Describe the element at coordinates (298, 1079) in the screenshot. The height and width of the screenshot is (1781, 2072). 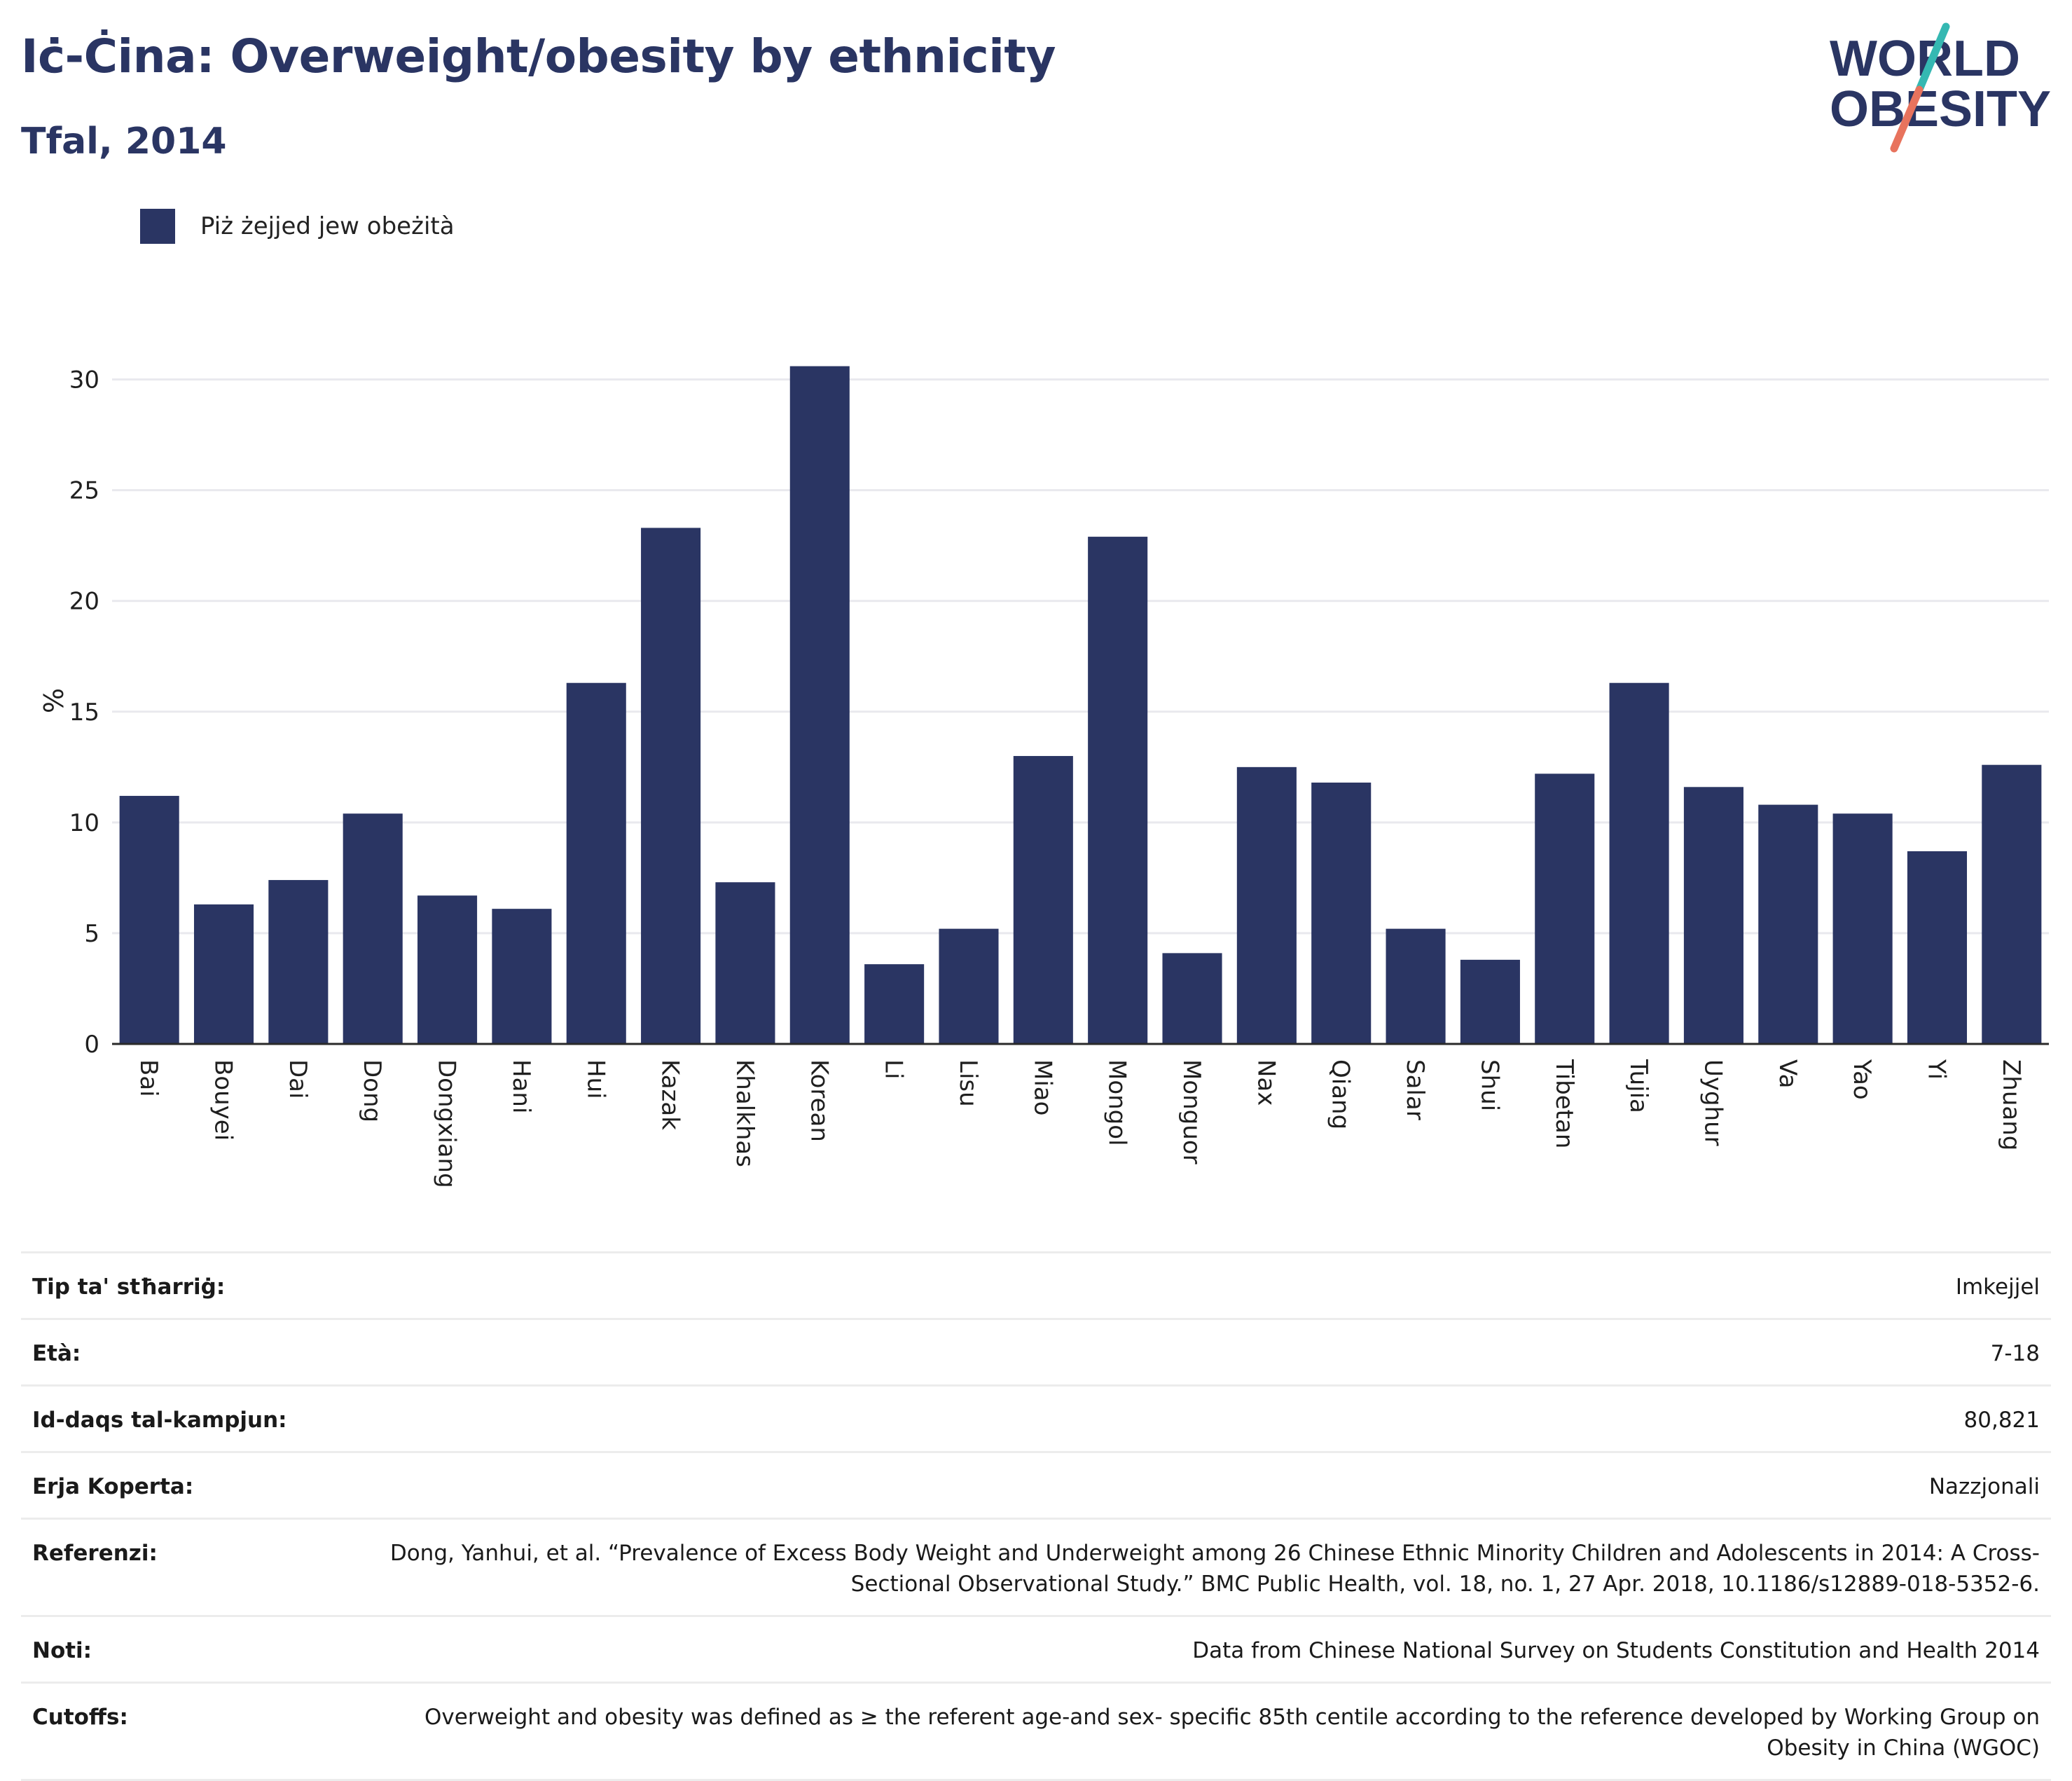
I see `x-tick-label: Dai` at that location.